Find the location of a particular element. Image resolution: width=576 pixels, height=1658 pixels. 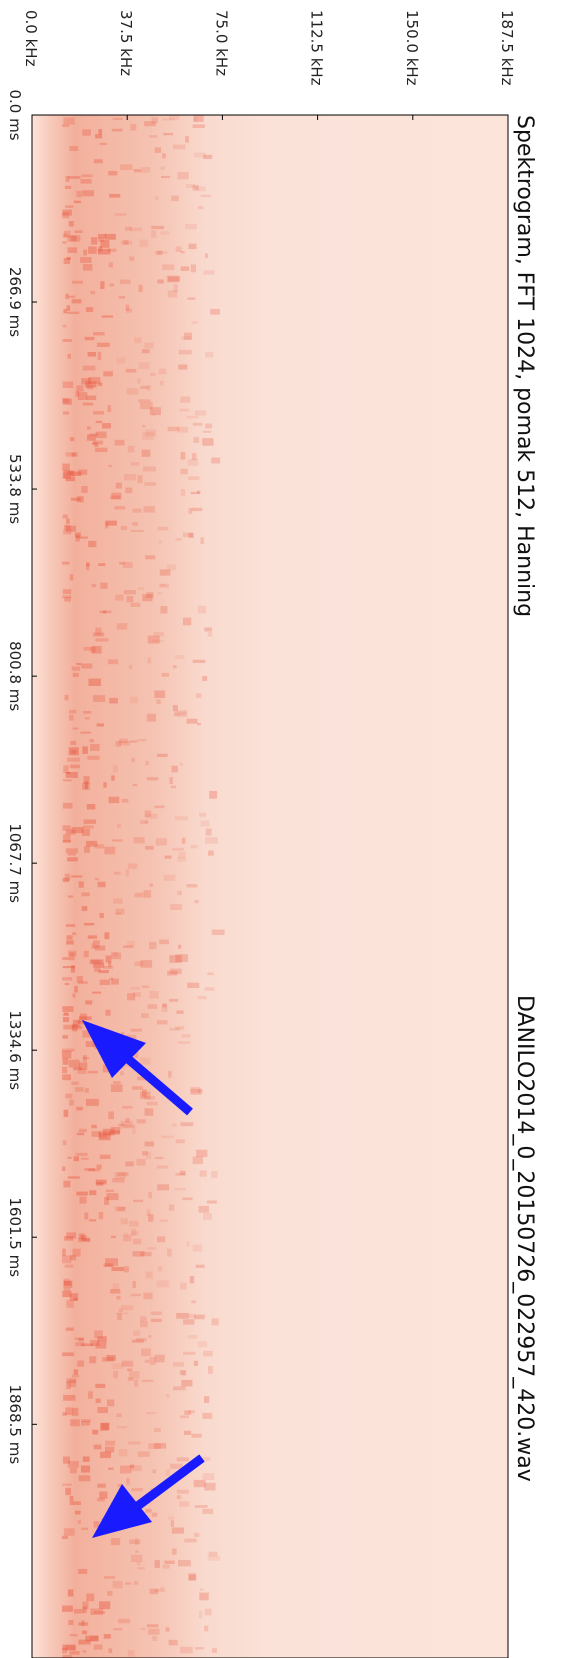

x-tick-label: 266.9 ms is located at coordinates (15, 302).